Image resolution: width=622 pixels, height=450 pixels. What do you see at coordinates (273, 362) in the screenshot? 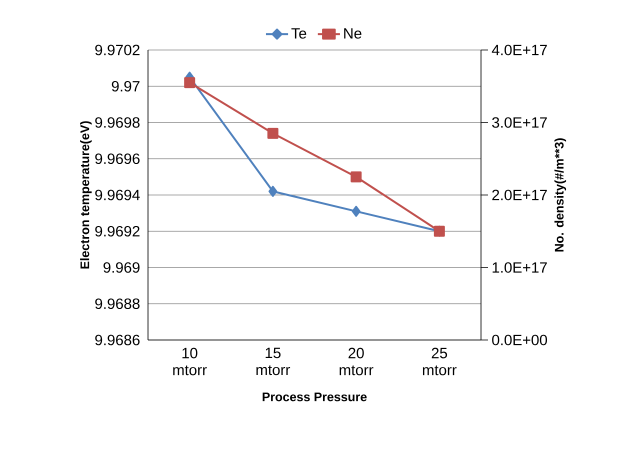
I see `x-tick-label: 15 mtorr` at bounding box center [273, 362].